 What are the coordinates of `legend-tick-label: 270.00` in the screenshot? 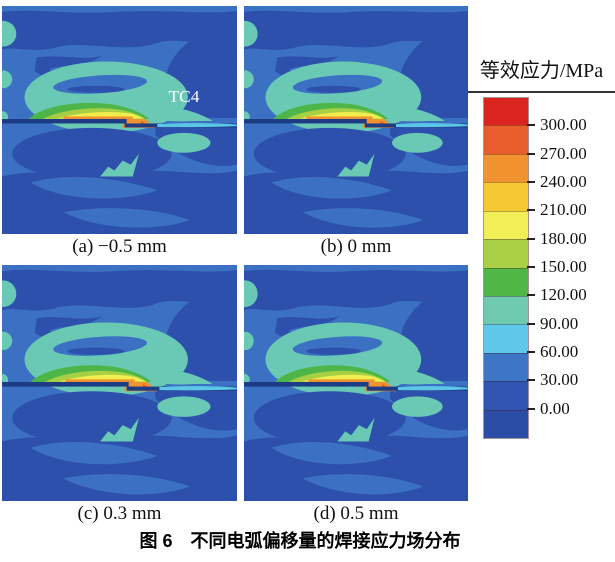 It's located at (563, 153).